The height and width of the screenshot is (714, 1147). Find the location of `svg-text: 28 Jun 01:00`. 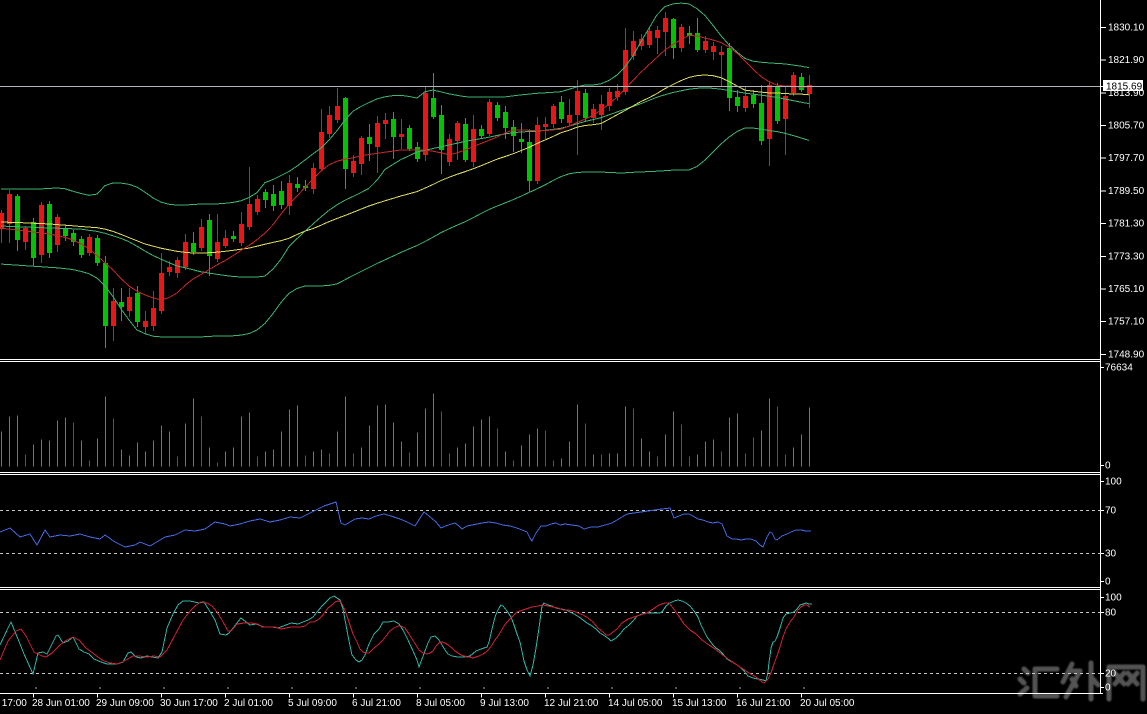

svg-text: 28 Jun 01:00 is located at coordinates (61, 703).